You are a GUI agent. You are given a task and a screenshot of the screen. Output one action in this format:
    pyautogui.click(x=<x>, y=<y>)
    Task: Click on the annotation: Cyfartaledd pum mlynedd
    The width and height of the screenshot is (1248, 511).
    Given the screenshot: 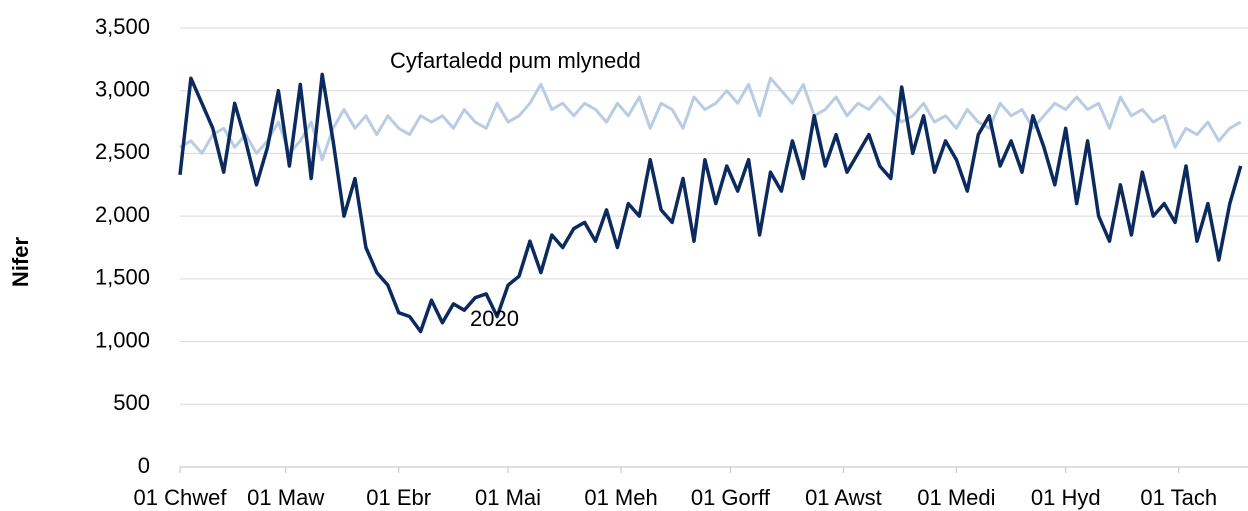 What is the action you would take?
    pyautogui.click(x=515, y=60)
    